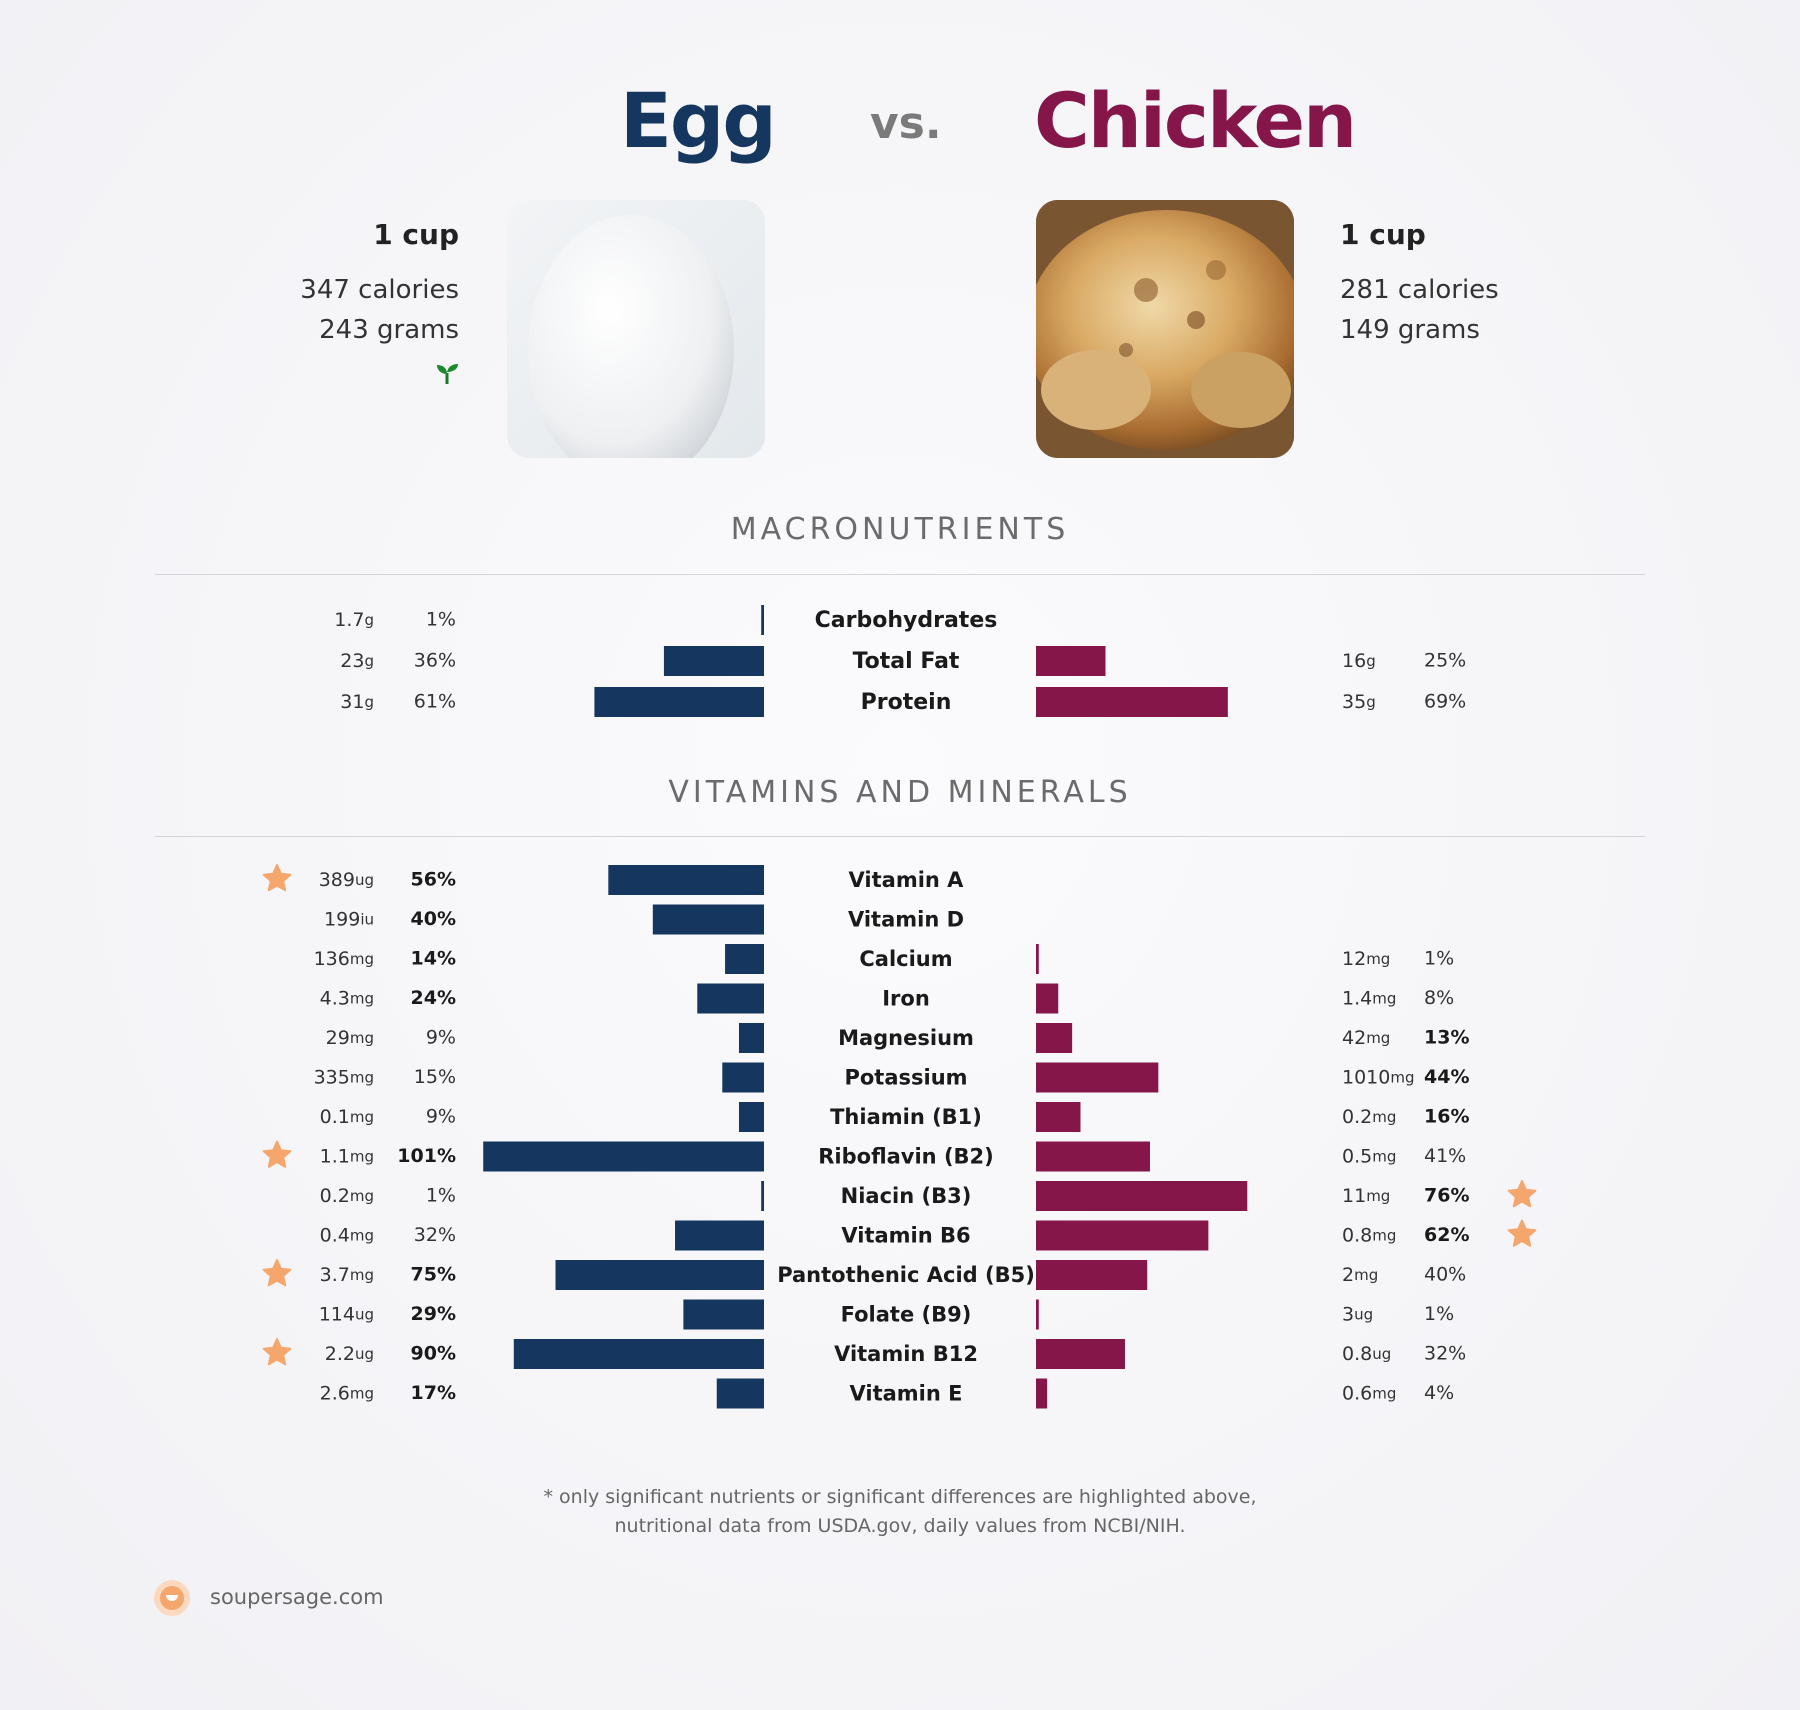 This screenshot has height=1710, width=1800. I want to click on nutrient-label: Carbohydrates, so click(906, 620).